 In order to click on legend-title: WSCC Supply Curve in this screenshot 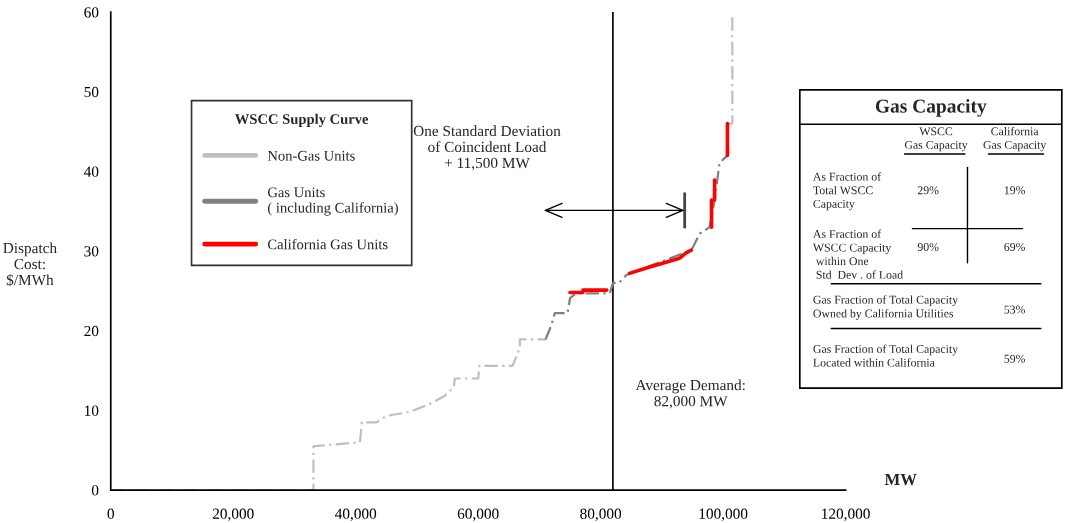, I will do `click(301, 120)`.